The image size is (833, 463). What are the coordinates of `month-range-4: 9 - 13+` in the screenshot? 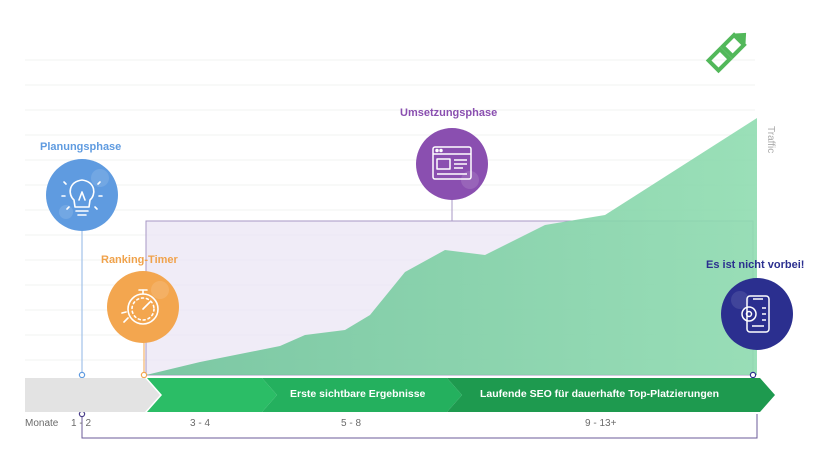 It's located at (601, 423).